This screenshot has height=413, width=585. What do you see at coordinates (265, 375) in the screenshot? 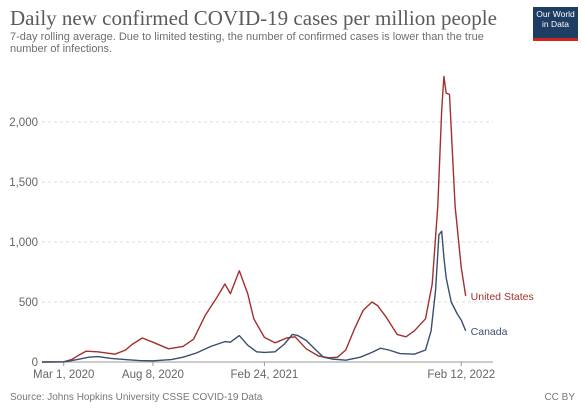
I see `x-tick-label: Feb 24, 2021` at bounding box center [265, 375].